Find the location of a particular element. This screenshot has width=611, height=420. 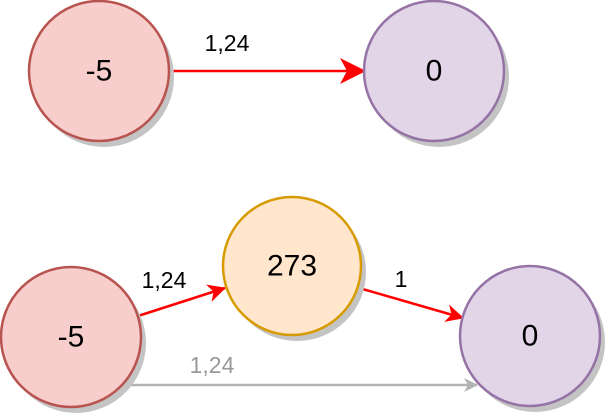

bottom-source-node: -5 is located at coordinates (73, 339).